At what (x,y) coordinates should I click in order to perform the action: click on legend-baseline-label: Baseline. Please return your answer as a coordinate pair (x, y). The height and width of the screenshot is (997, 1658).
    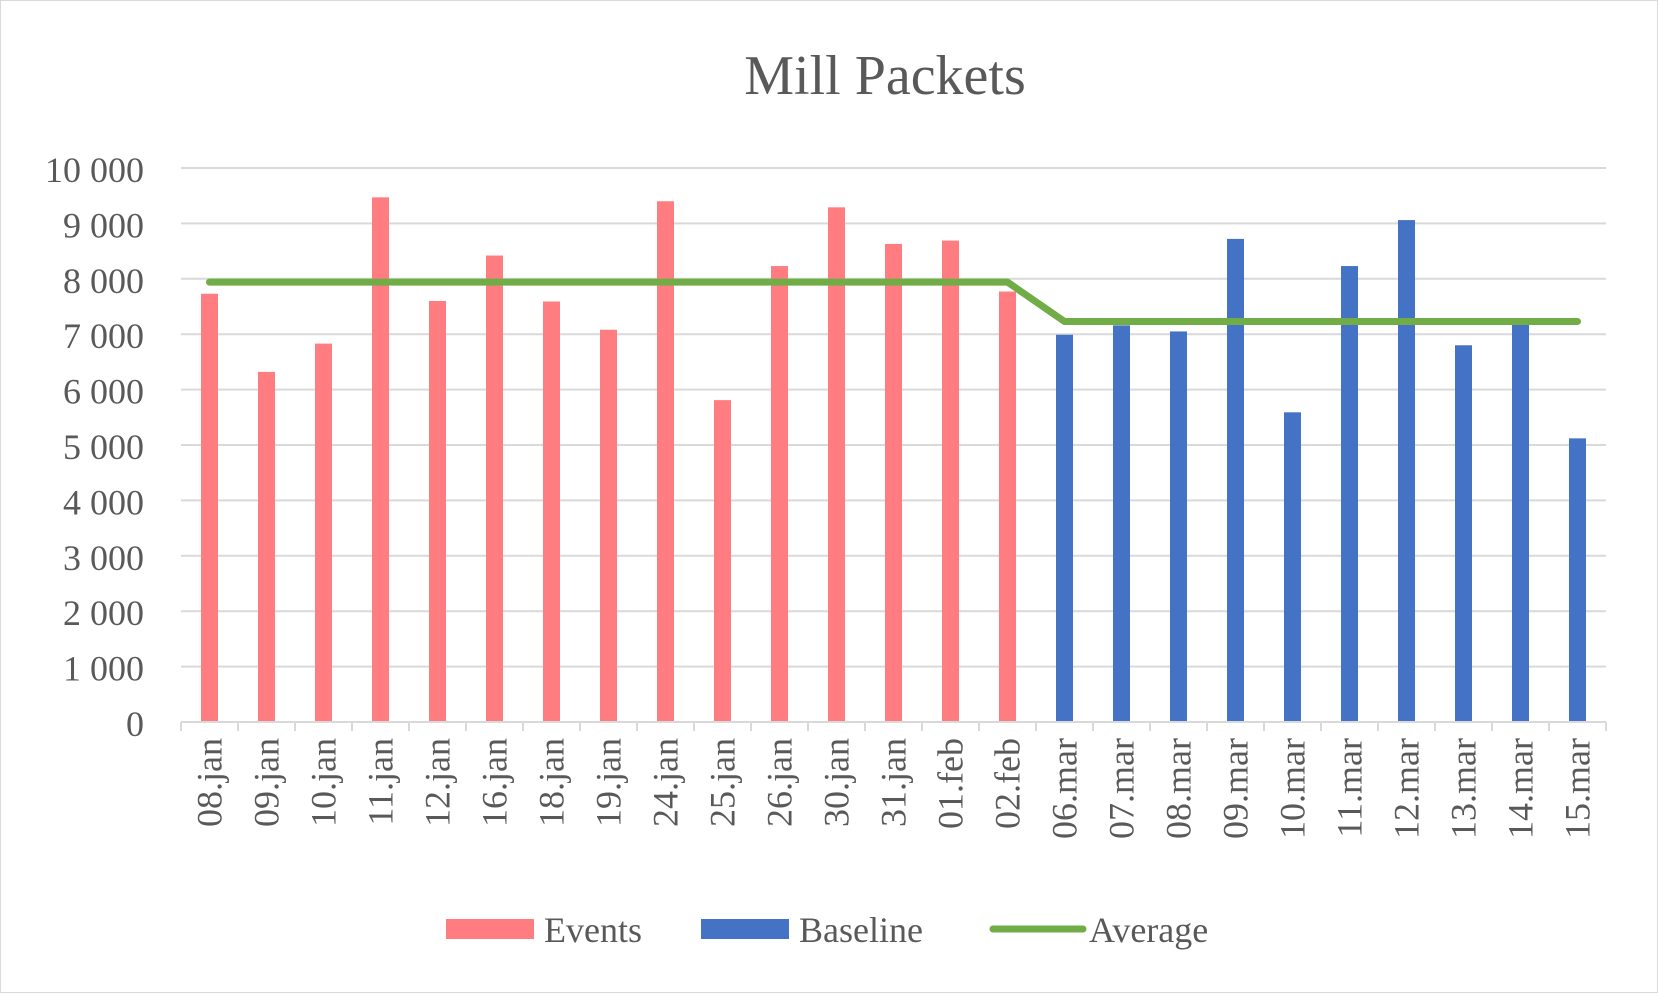
    Looking at the image, I should click on (861, 930).